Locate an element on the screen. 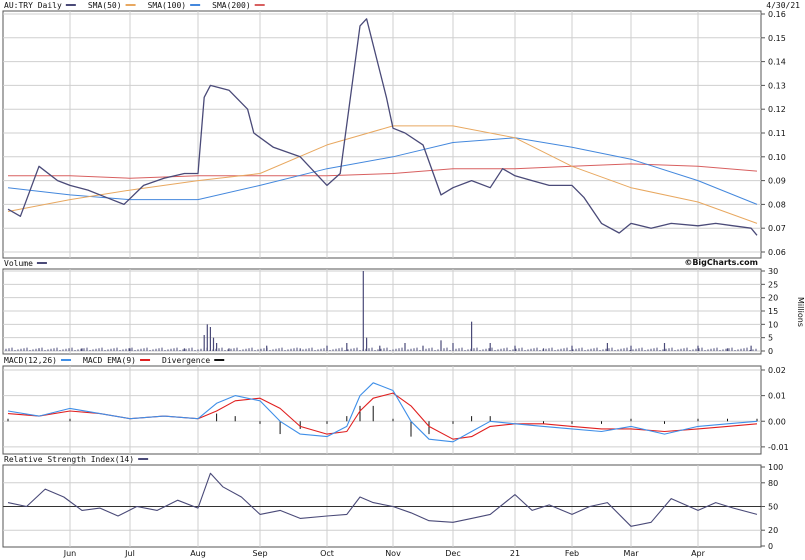 The height and width of the screenshot is (560, 805). month-label-3: Sep is located at coordinates (259, 553).